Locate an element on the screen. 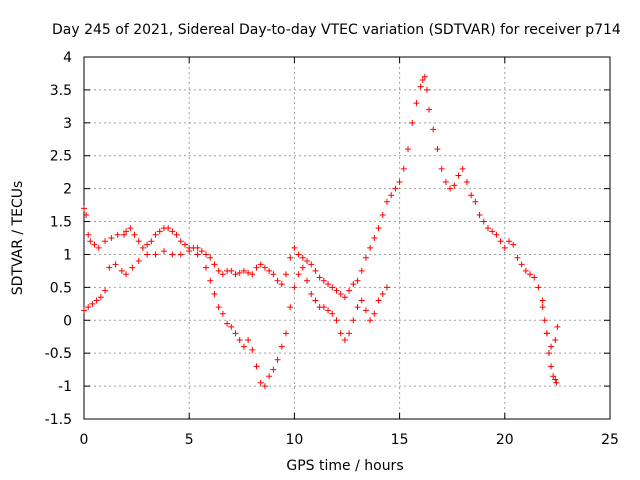  y-tick-label: 1 is located at coordinates (67, 255).